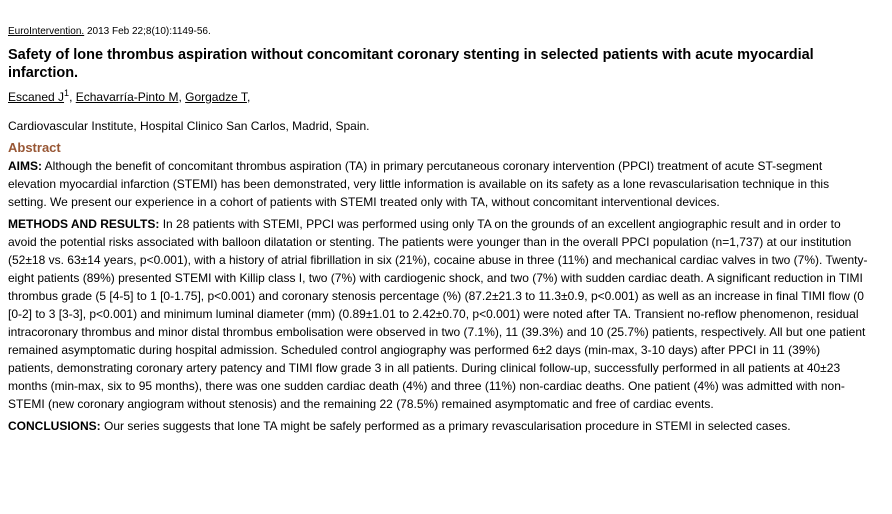 Image resolution: width=892 pixels, height=514 pixels. I want to click on journal-link: EuroIntervention., so click(46, 31).